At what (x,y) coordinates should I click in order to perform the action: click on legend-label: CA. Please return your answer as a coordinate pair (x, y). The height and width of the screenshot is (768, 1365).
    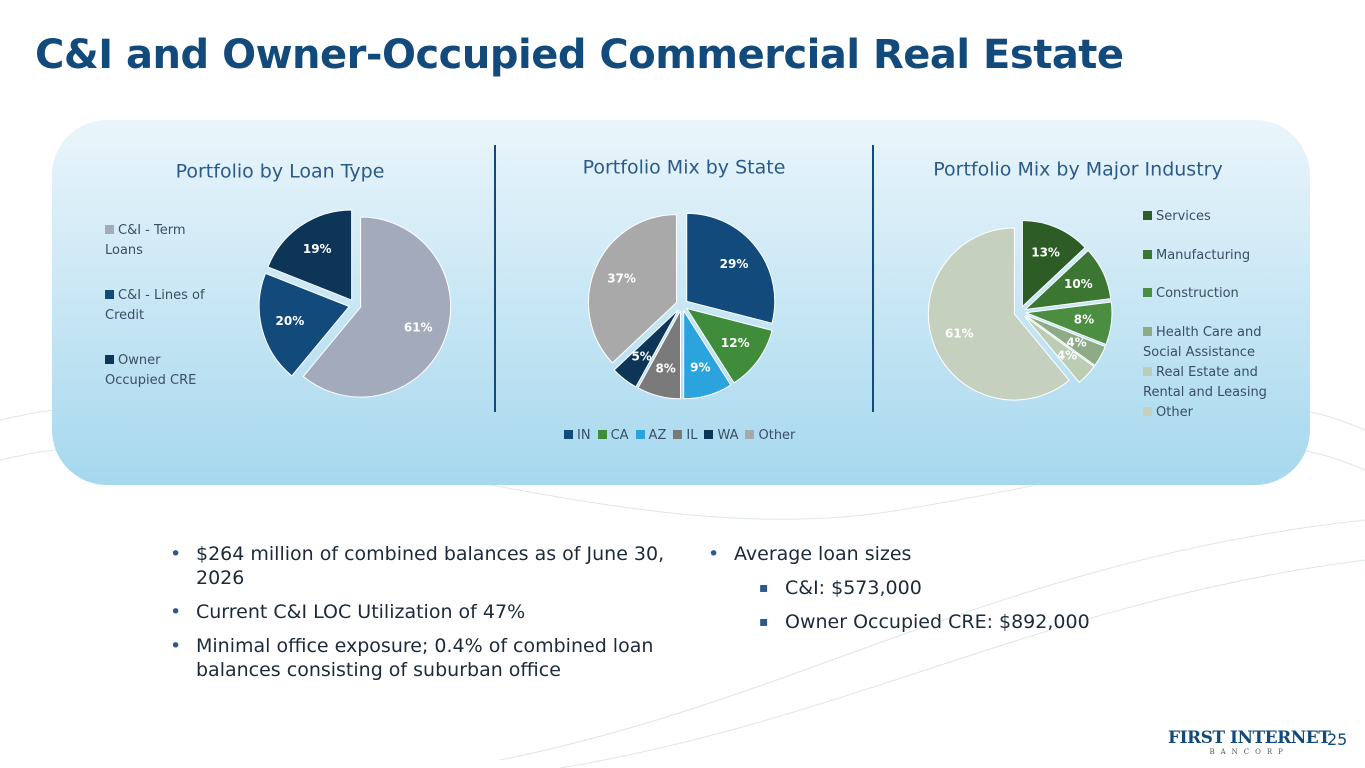
    Looking at the image, I should click on (619, 435).